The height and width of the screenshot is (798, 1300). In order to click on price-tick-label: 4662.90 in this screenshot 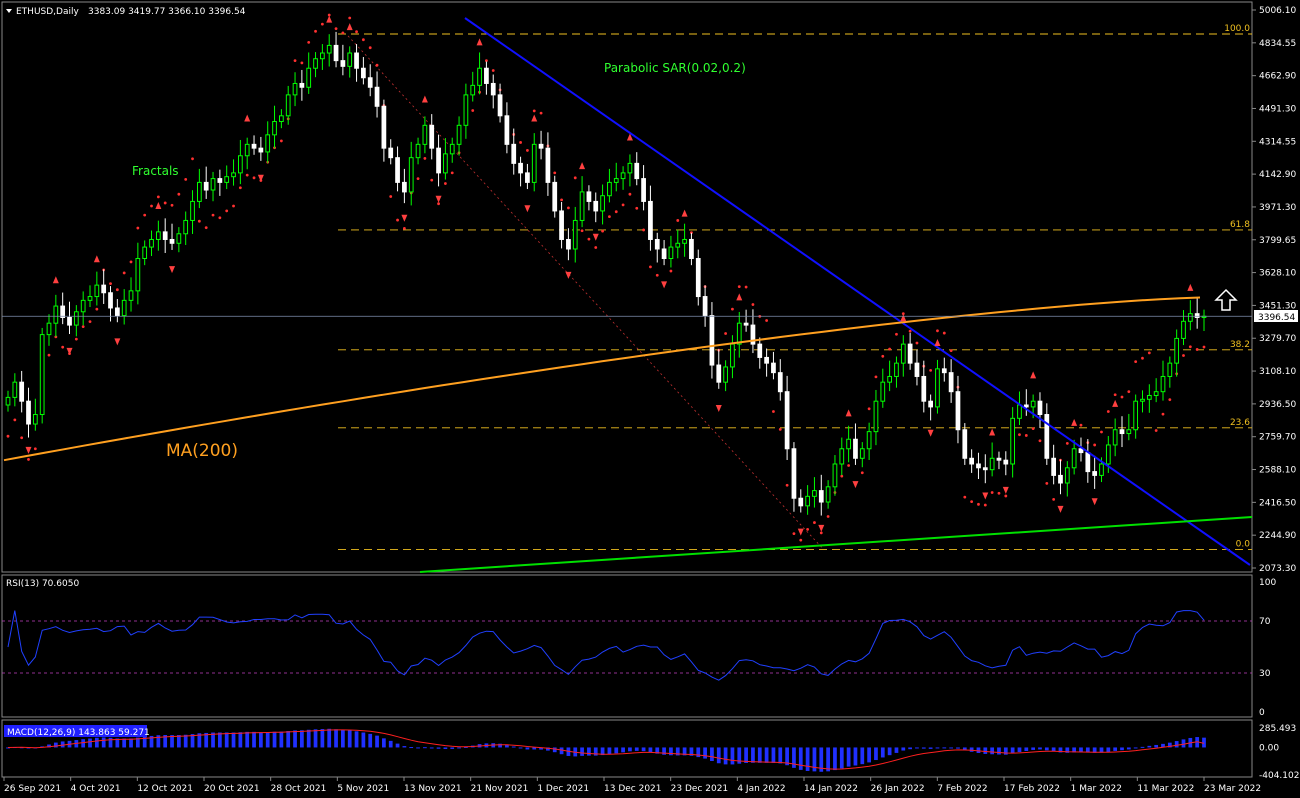, I will do `click(1277, 77)`.